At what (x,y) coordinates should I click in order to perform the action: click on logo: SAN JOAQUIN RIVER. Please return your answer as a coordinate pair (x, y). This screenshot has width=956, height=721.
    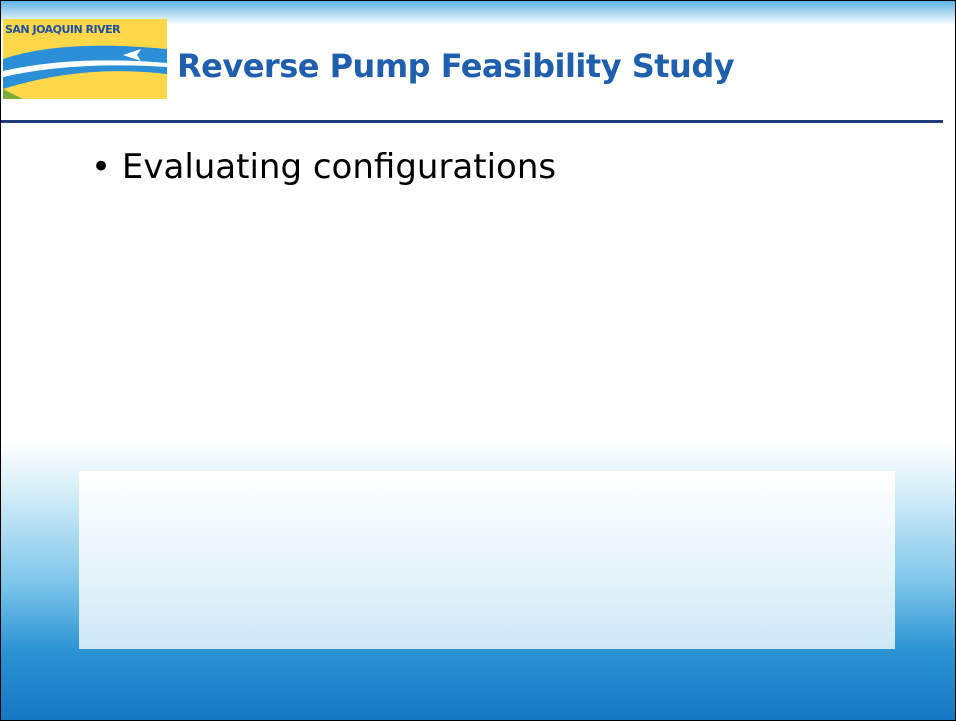
    Looking at the image, I should click on (85, 59).